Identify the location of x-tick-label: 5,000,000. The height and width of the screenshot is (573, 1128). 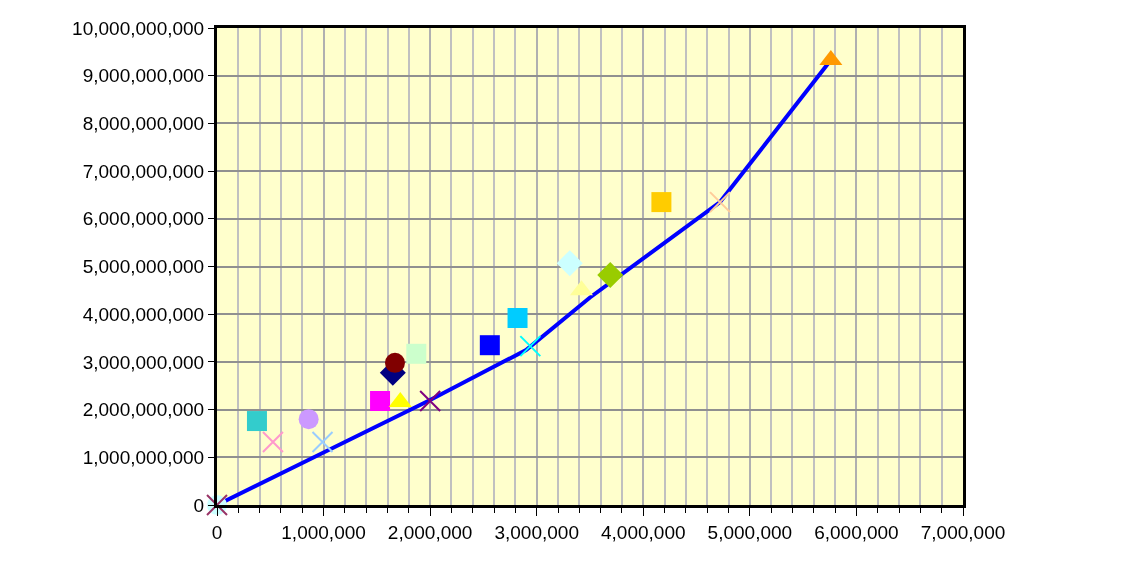
(750, 532).